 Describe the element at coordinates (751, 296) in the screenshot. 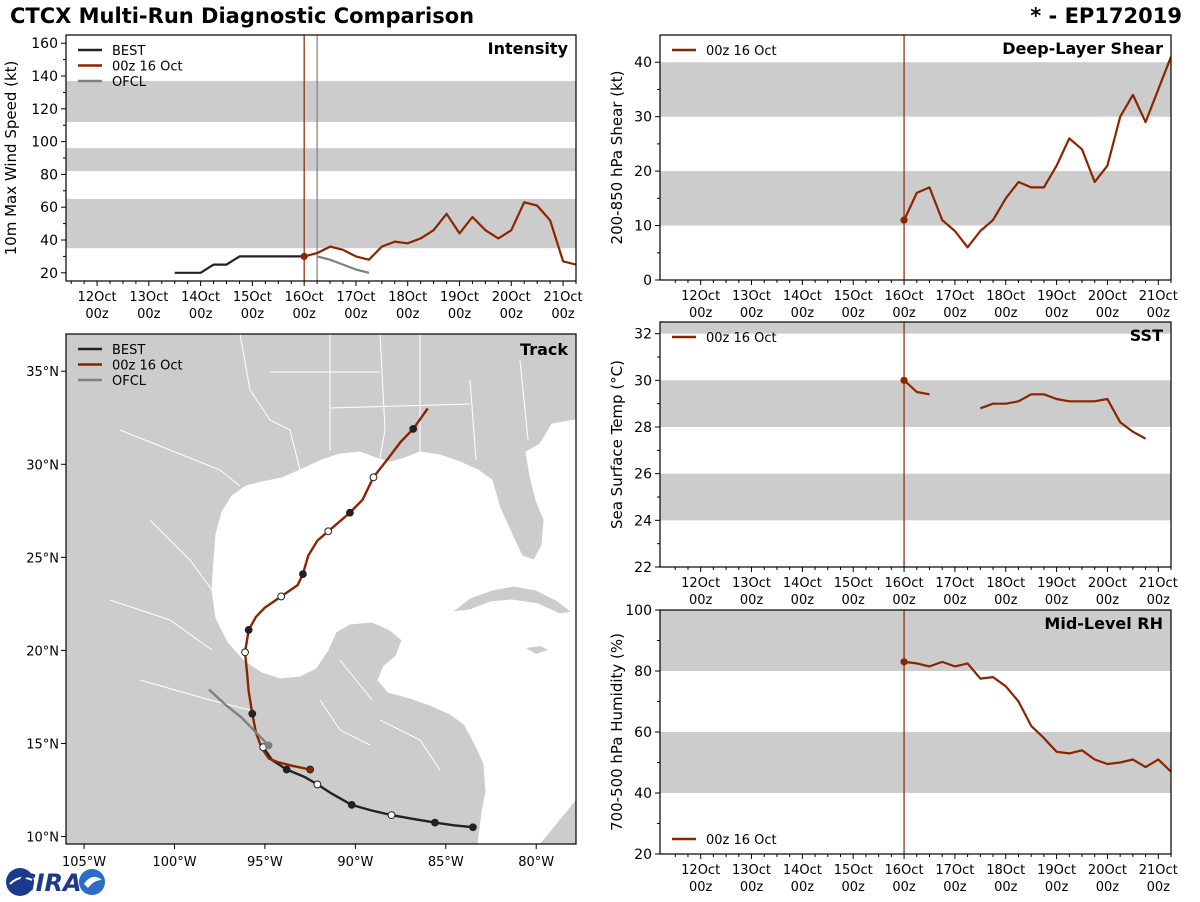

I see `shear-xtick-label: 13Oct` at that location.